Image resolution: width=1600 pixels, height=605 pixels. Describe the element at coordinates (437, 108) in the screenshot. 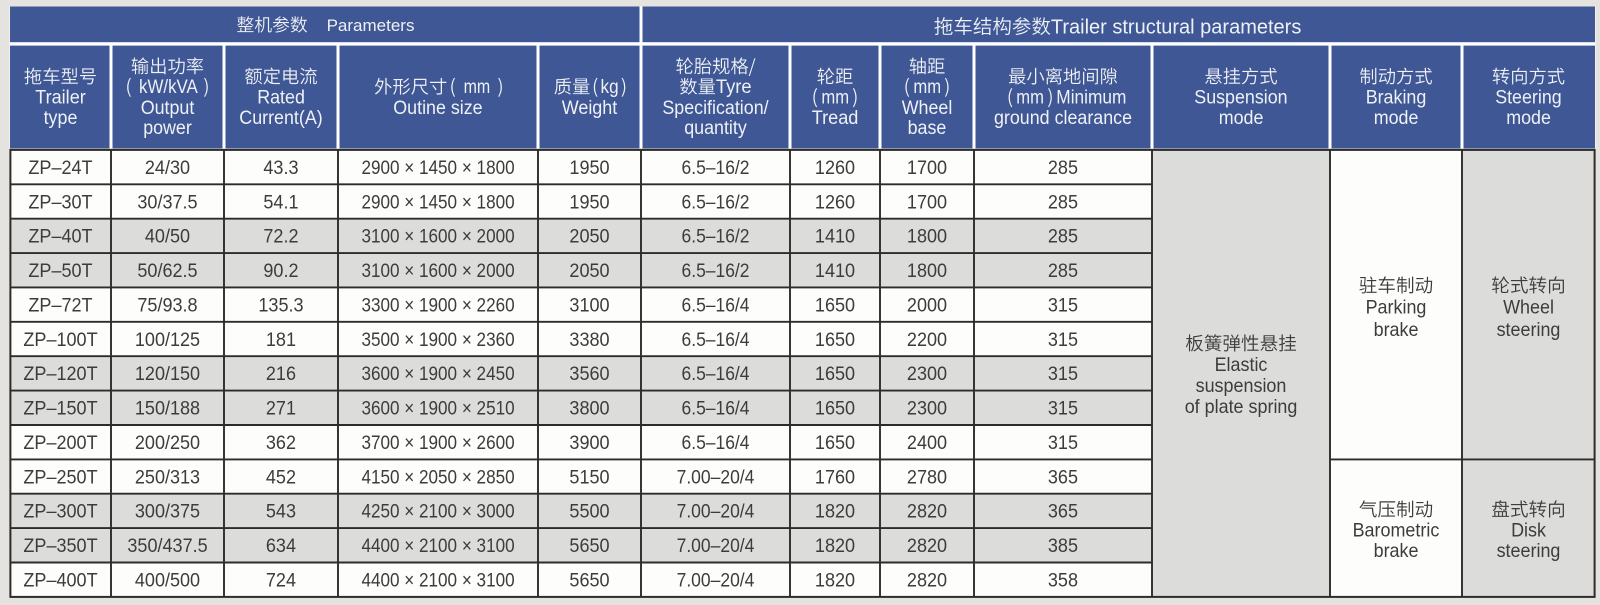

I see `svg-text: Outine size` at that location.